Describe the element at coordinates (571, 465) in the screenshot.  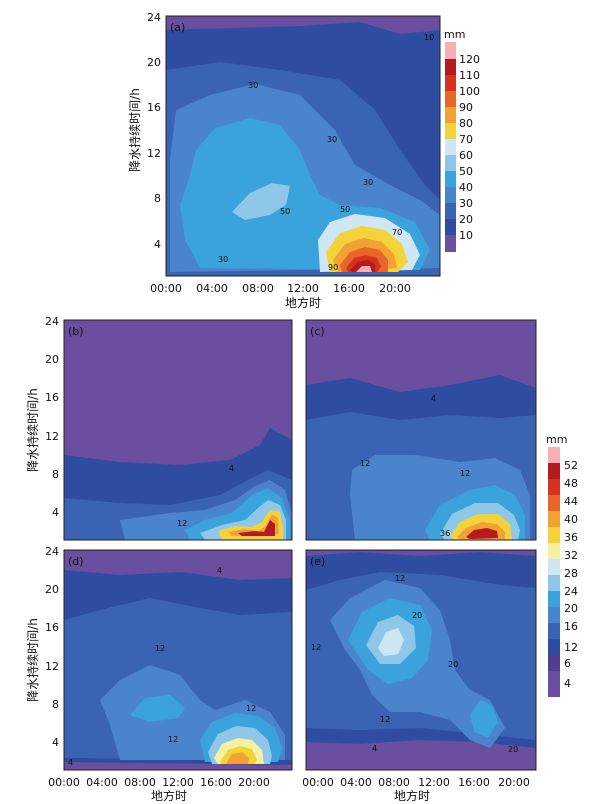
I see `colorbar-bottom-tick: 52` at that location.